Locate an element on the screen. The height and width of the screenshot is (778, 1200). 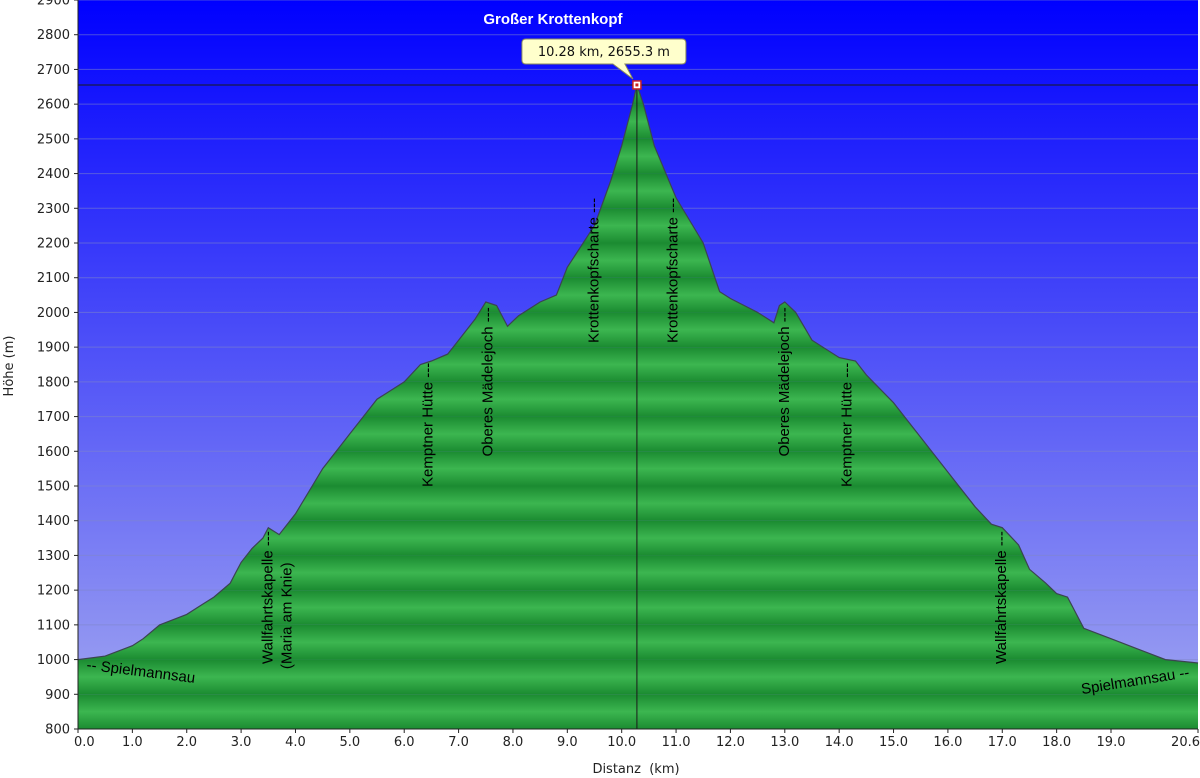
waypoint-label: (Maria am Knie) is located at coordinates (286, 615).